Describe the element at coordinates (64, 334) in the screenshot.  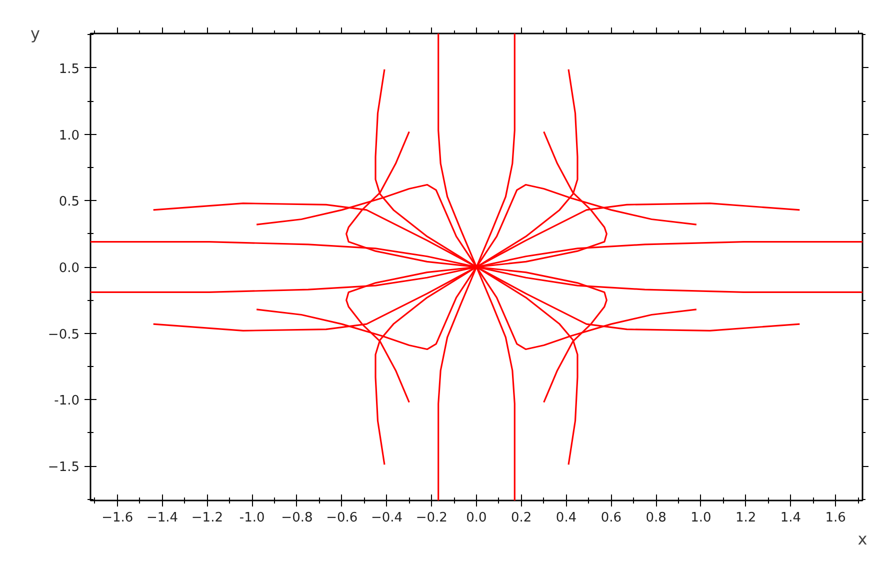
I see `y-tick-label: −0.5` at that location.